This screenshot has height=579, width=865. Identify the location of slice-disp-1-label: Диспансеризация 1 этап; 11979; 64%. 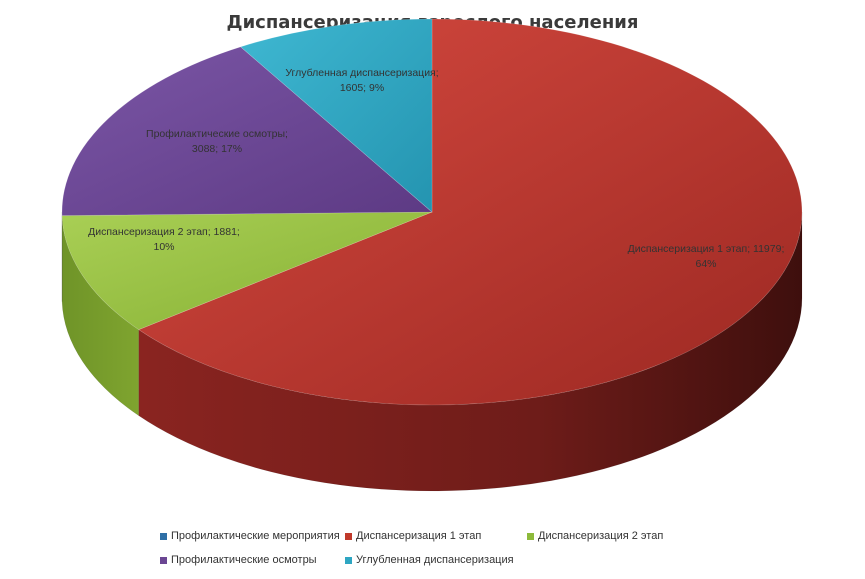
(706, 256).